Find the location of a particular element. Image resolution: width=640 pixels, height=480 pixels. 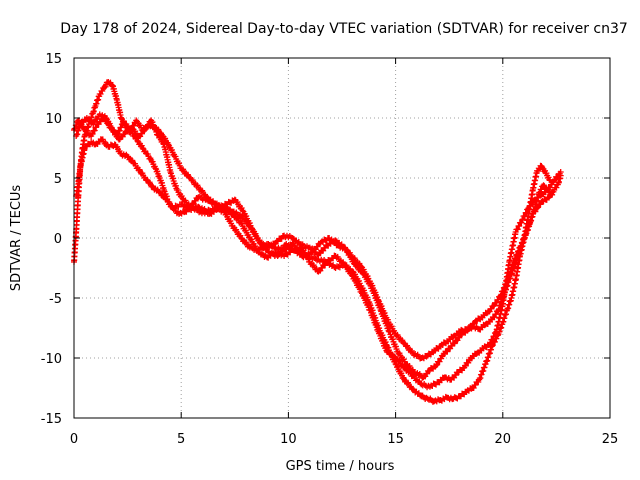

x-tick-label: 20 is located at coordinates (503, 439).